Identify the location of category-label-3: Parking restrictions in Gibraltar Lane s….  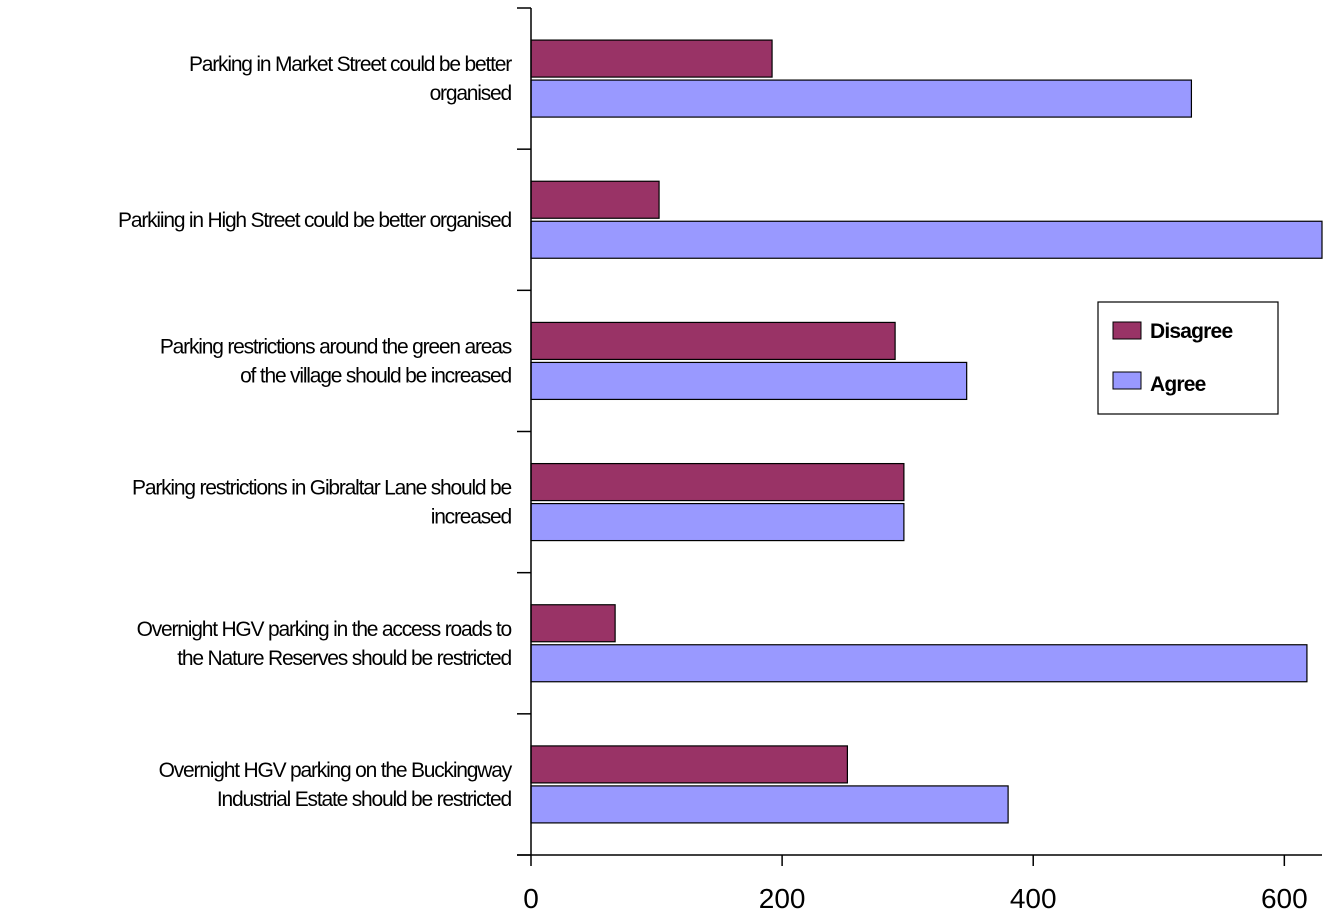
(321, 503).